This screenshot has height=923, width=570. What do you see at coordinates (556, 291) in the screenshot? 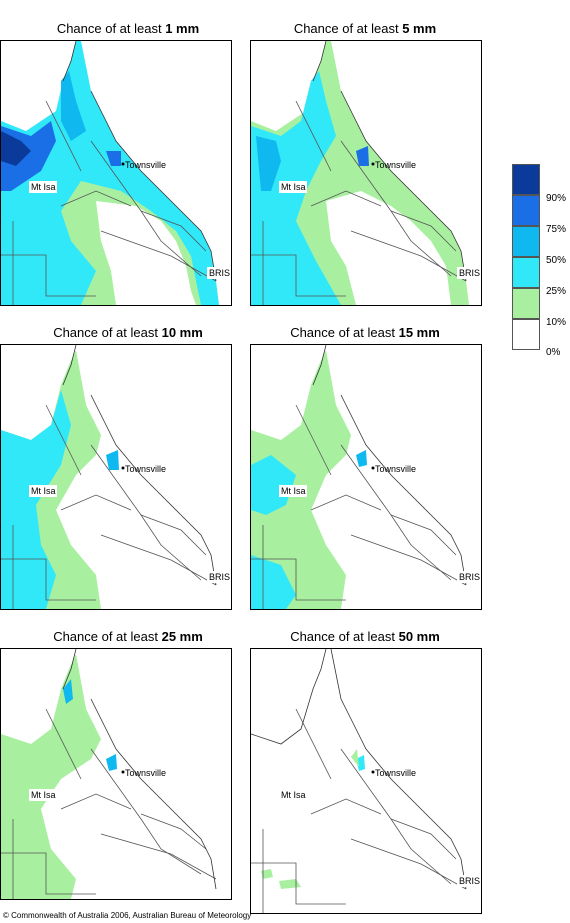
I see `legend-label-25: 25%` at bounding box center [556, 291].